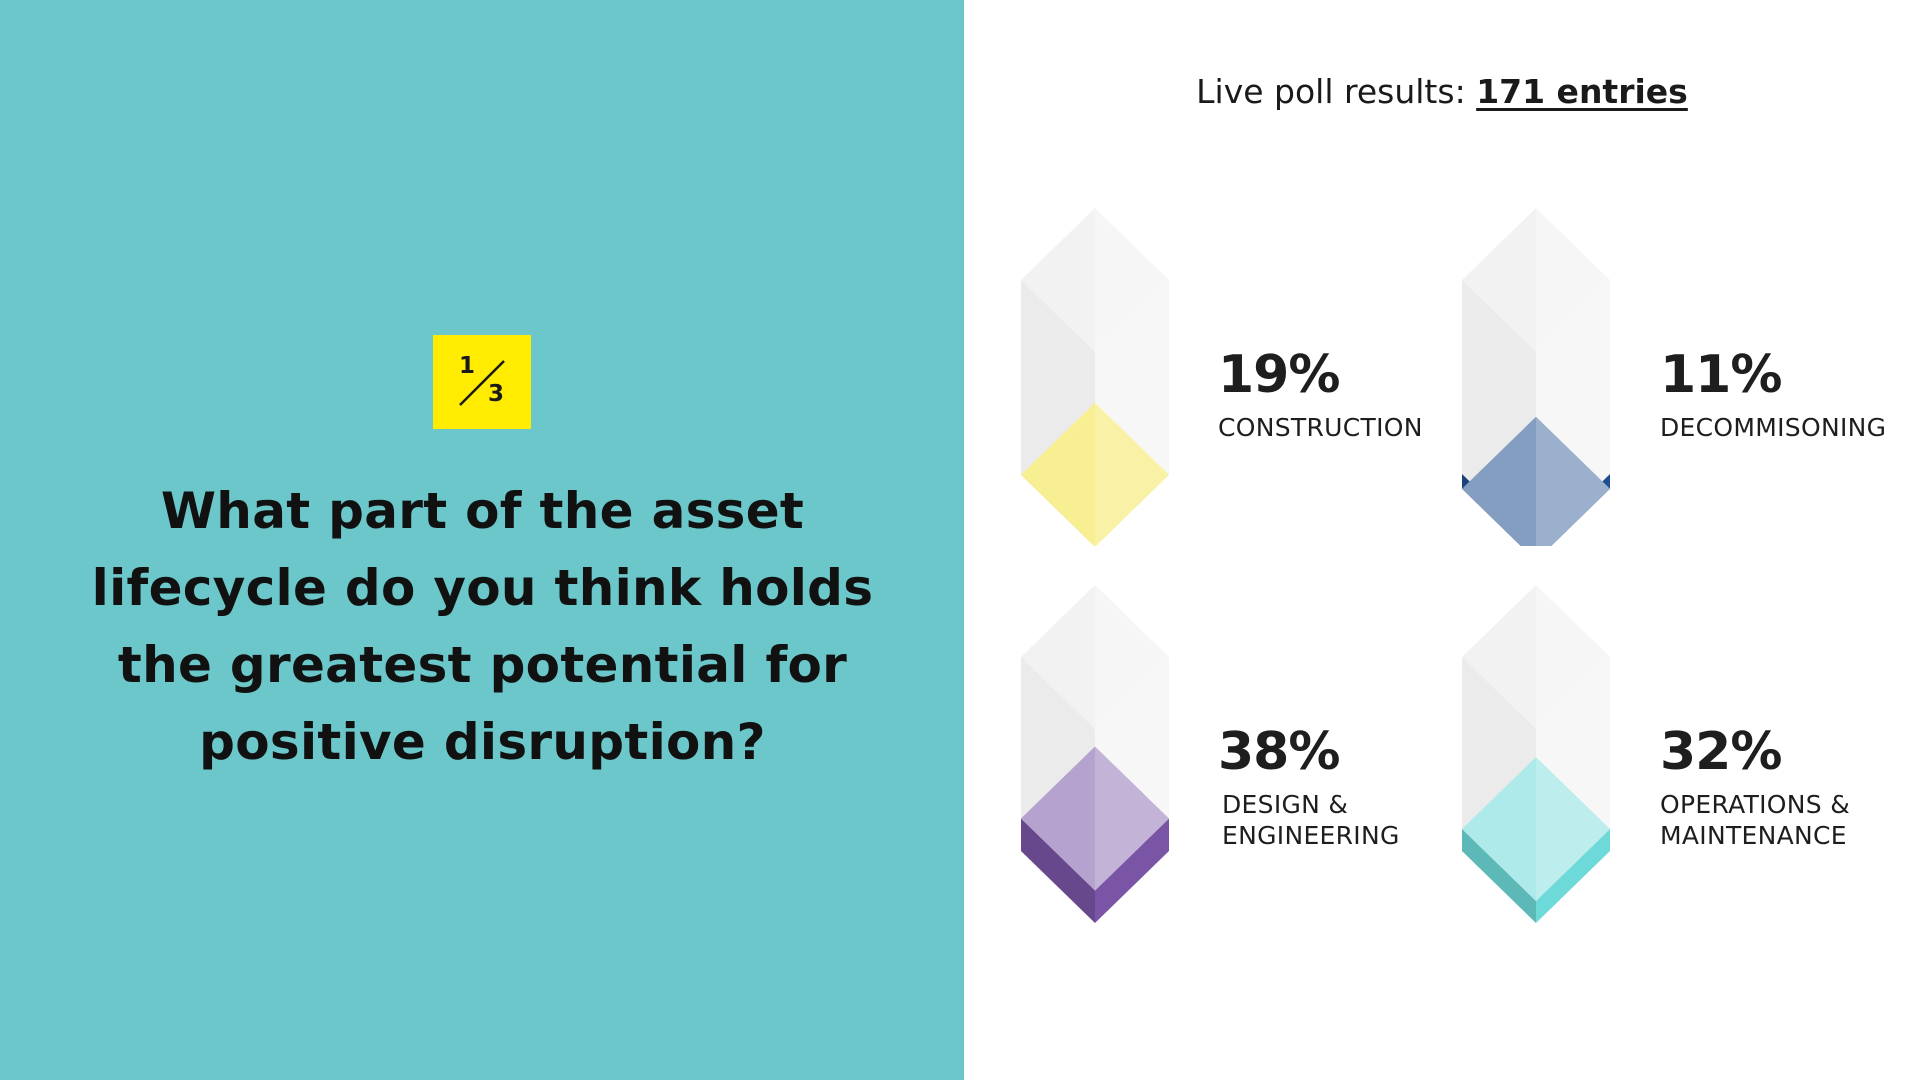 This screenshot has width=1920, height=1080. What do you see at coordinates (1755, 804) in the screenshot?
I see `result-label-line: OPERATIONS &` at bounding box center [1755, 804].